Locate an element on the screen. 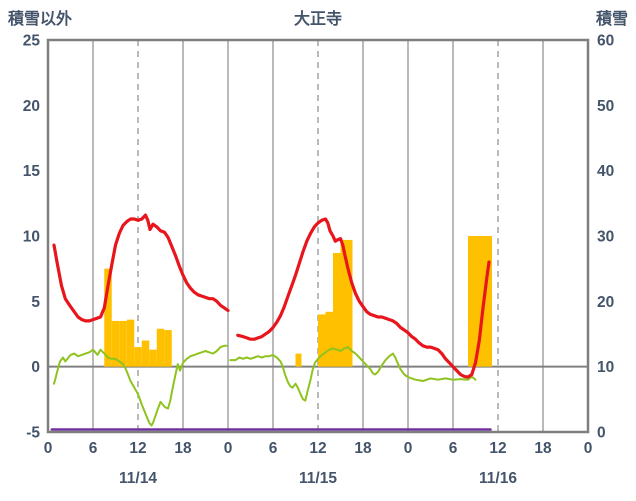 This screenshot has height=501, width=636. chart-title: 大正寺 is located at coordinates (317, 19).